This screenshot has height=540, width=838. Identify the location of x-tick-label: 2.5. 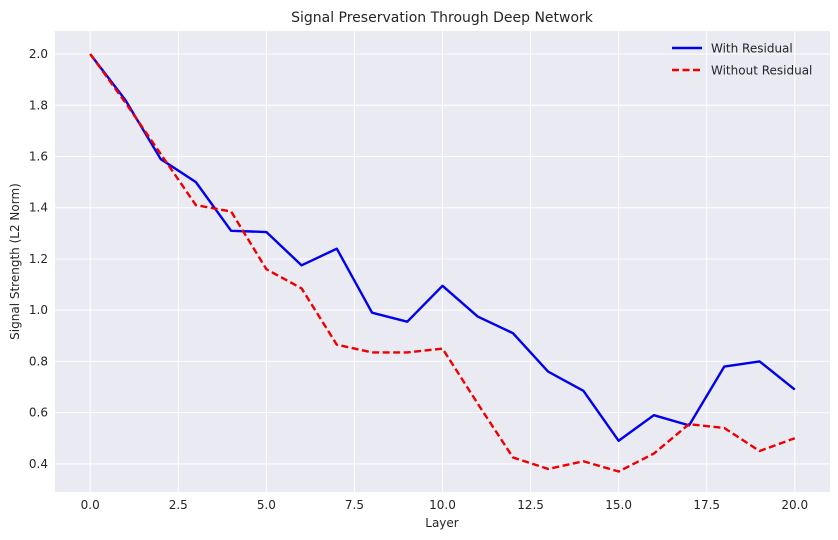
(178, 505).